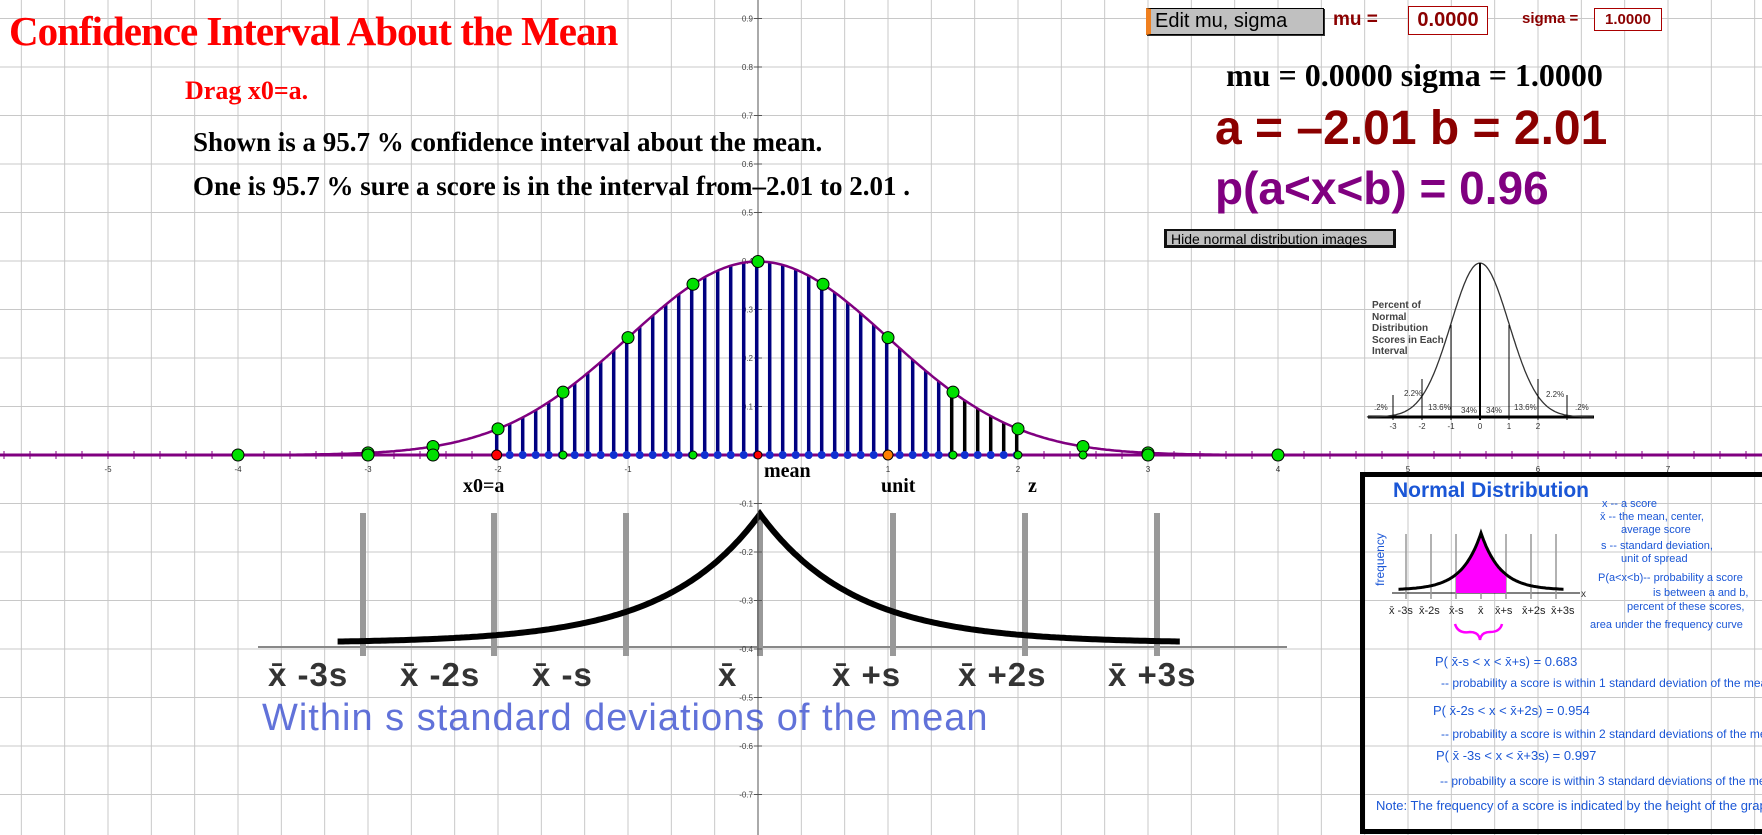 This screenshot has width=1762, height=835. What do you see at coordinates (1480, 346) in the screenshot?
I see `percent-image: .2% 2.2% 13.6% 34% 34% 13.6% 2.2% .2% -3 -2 -1 0 1 2` at bounding box center [1480, 346].